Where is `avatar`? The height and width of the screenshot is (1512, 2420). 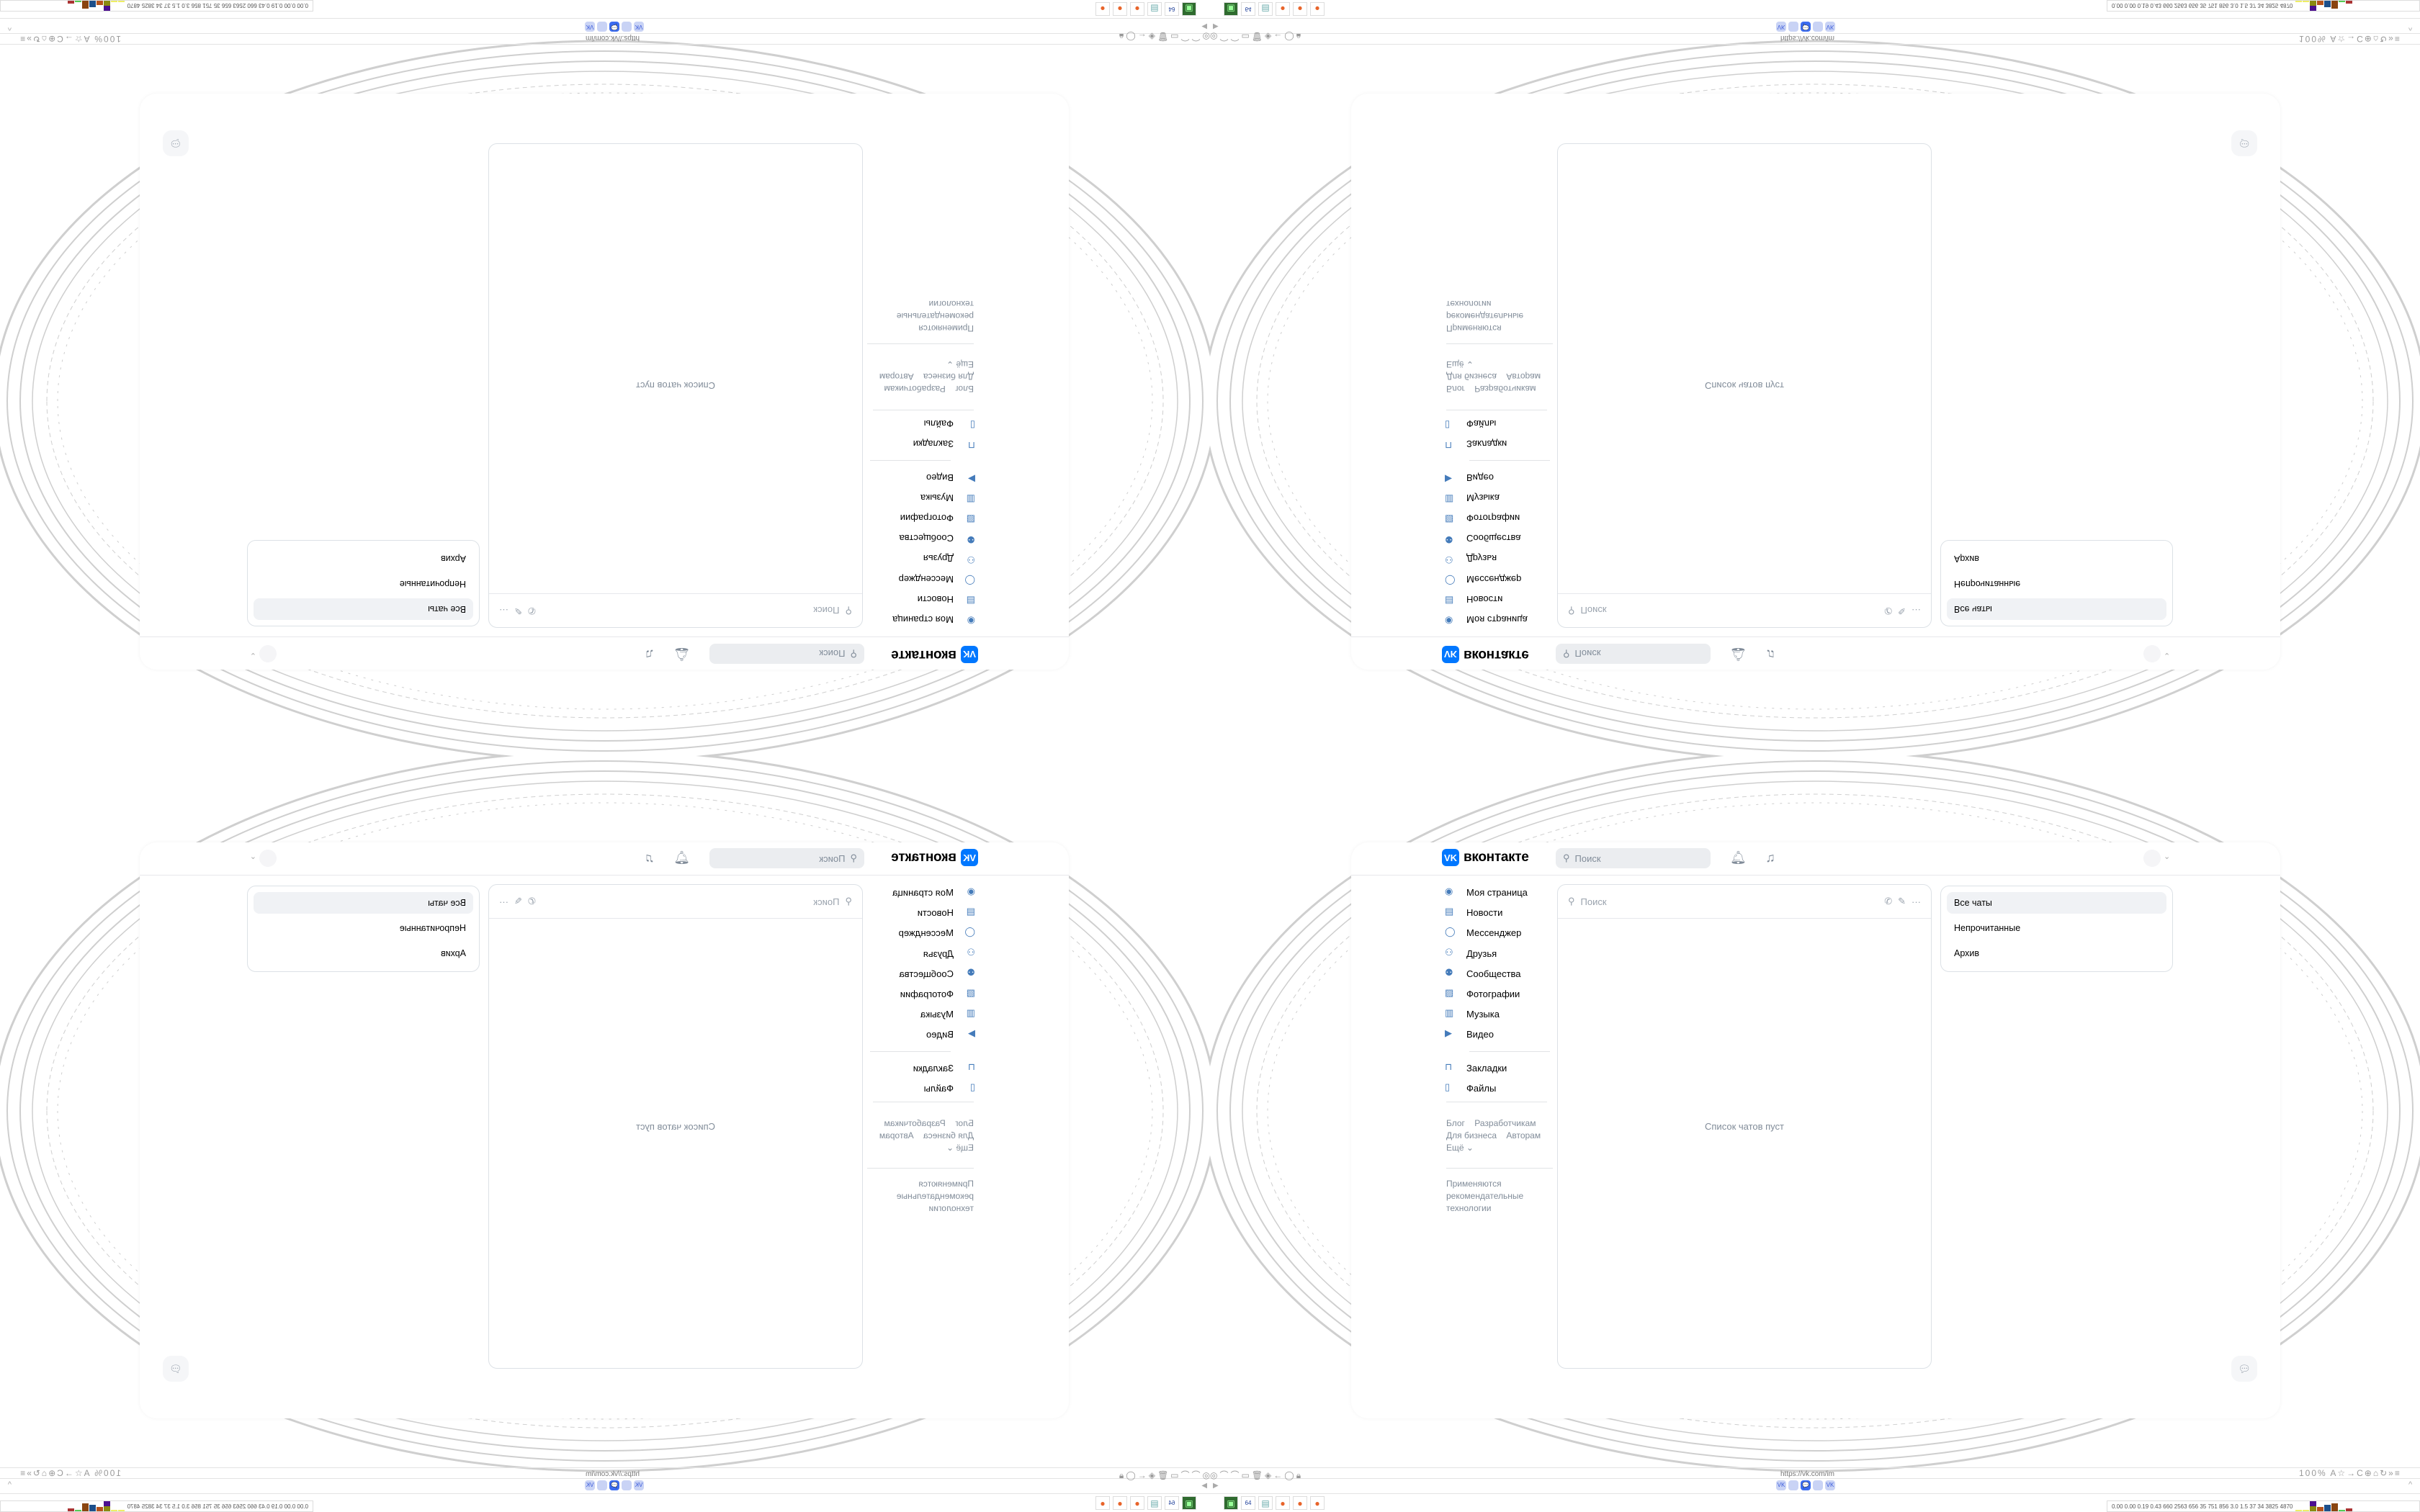
avatar is located at coordinates (2152, 858).